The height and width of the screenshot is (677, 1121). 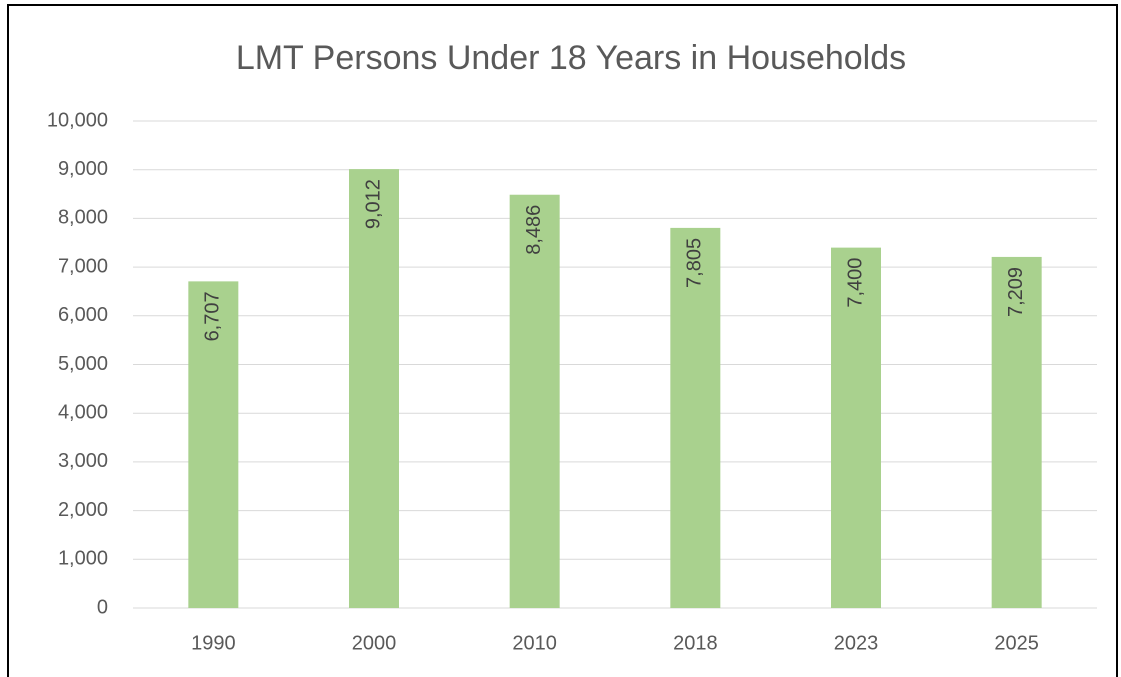 I want to click on y-tick-label: 7,000, so click(x=83, y=266).